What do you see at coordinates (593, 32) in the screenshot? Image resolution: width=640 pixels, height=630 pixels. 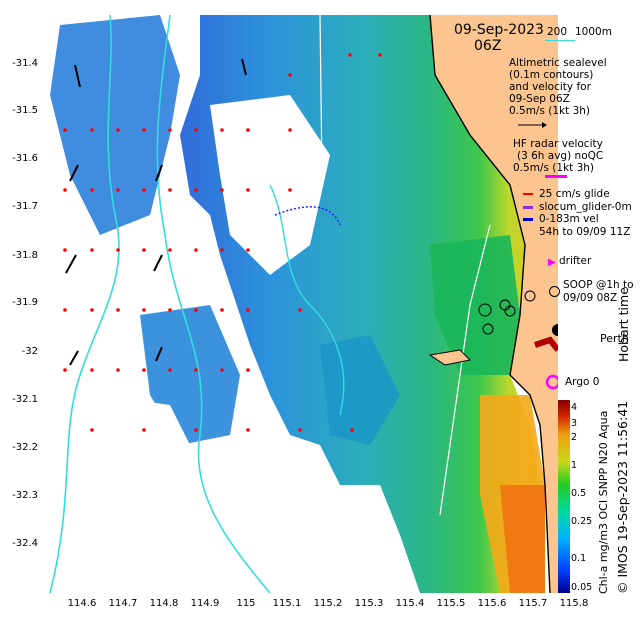 I see `scale-label-right: 1000m` at bounding box center [593, 32].